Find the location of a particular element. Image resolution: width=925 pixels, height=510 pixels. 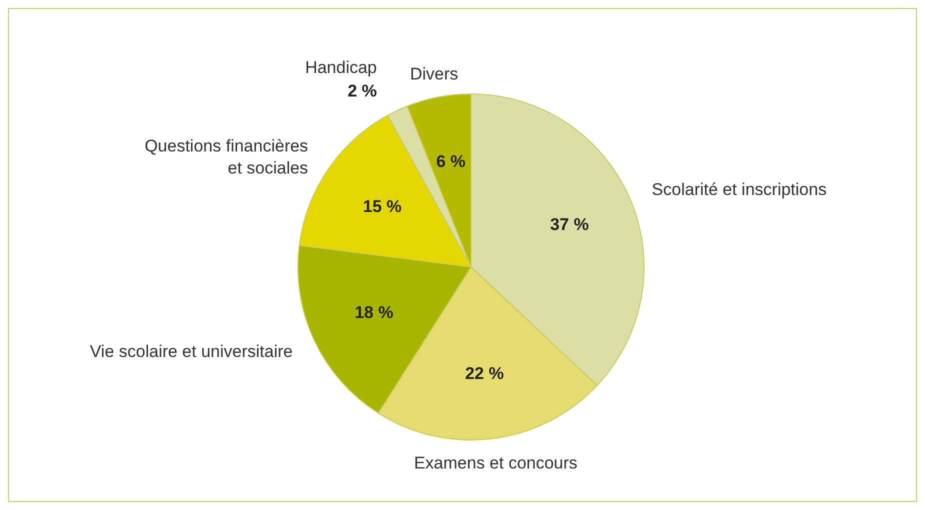

slice-label: Vie scolaire et universitaire is located at coordinates (191, 350).